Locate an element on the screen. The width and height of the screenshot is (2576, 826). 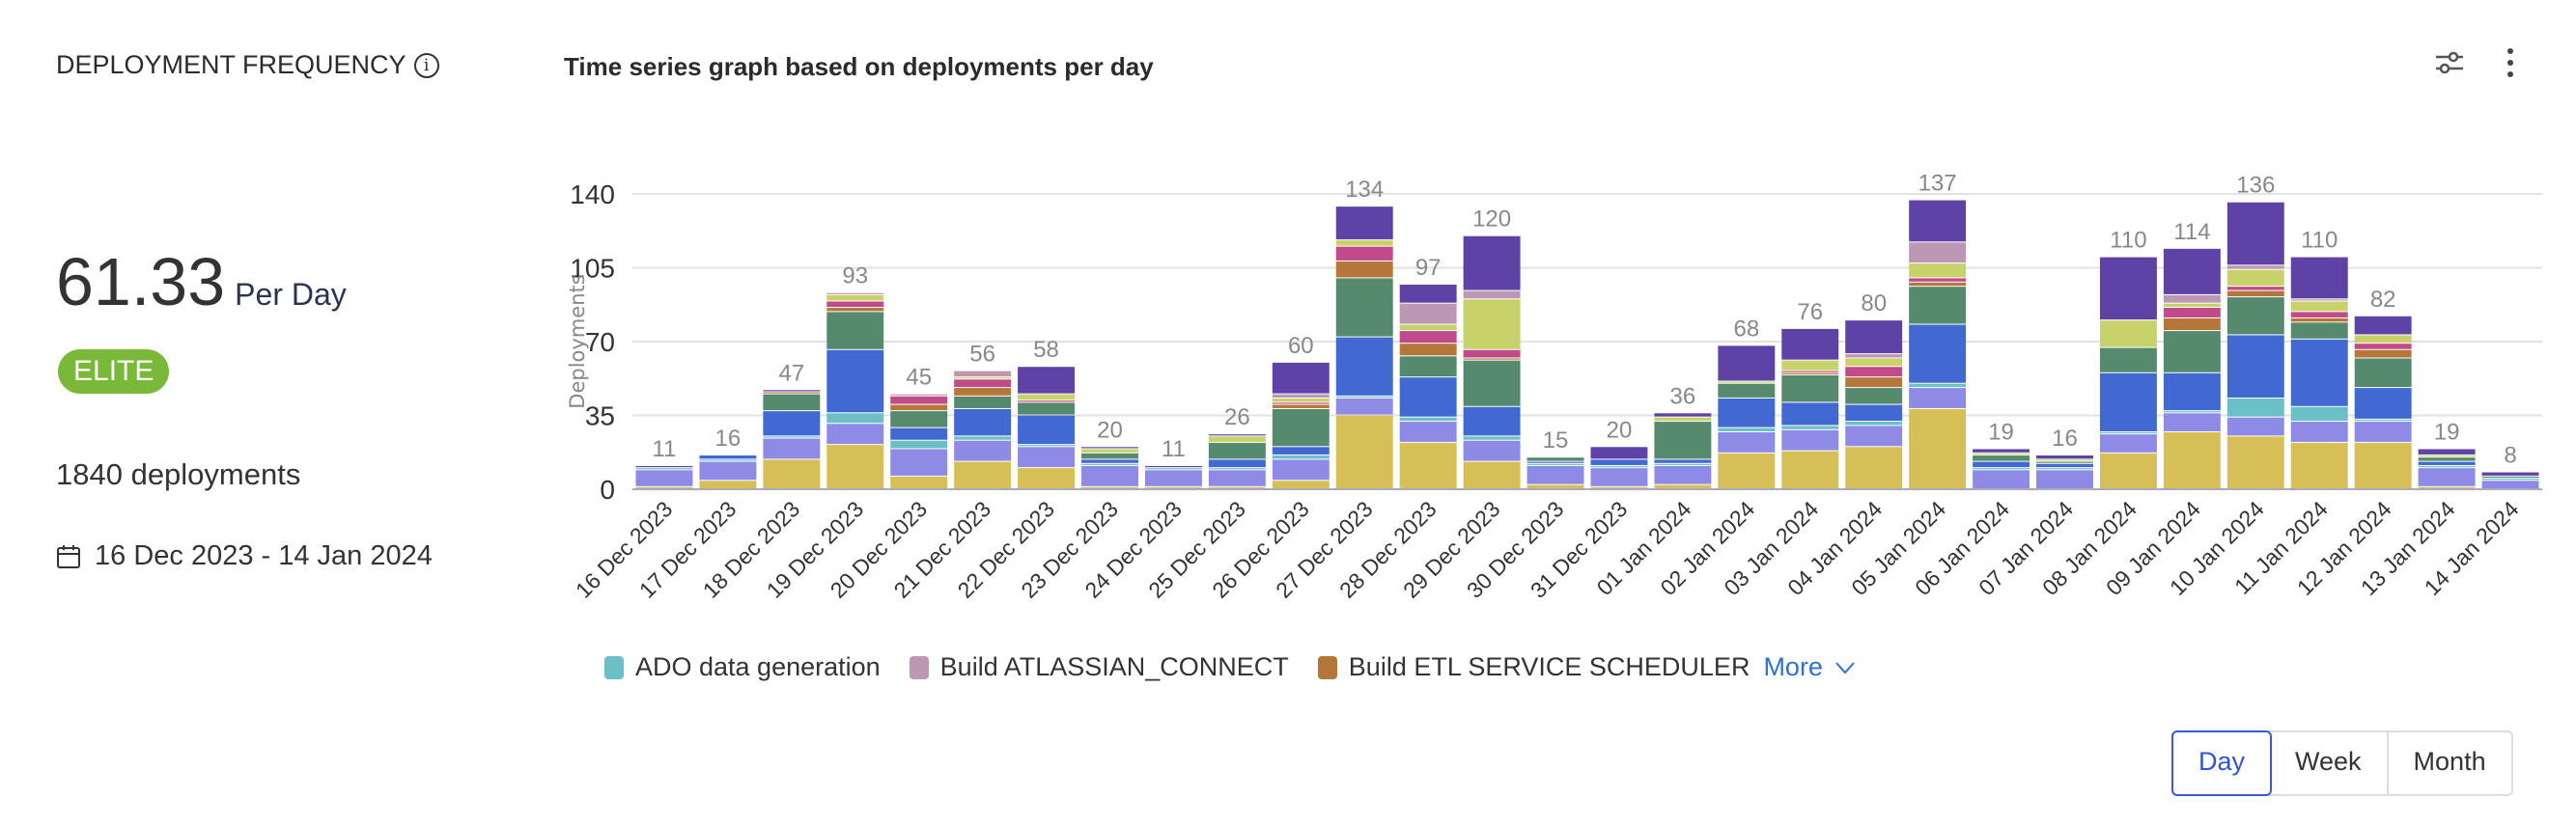
legend-item-ado: ADO data generation is located at coordinates (743, 667).